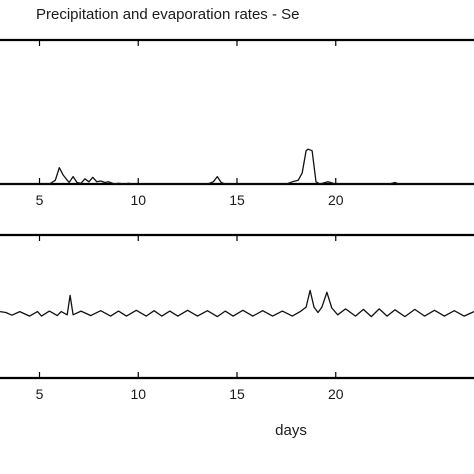 The image size is (474, 474). Describe the element at coordinates (291, 430) in the screenshot. I see `x-axis-label: days` at that location.